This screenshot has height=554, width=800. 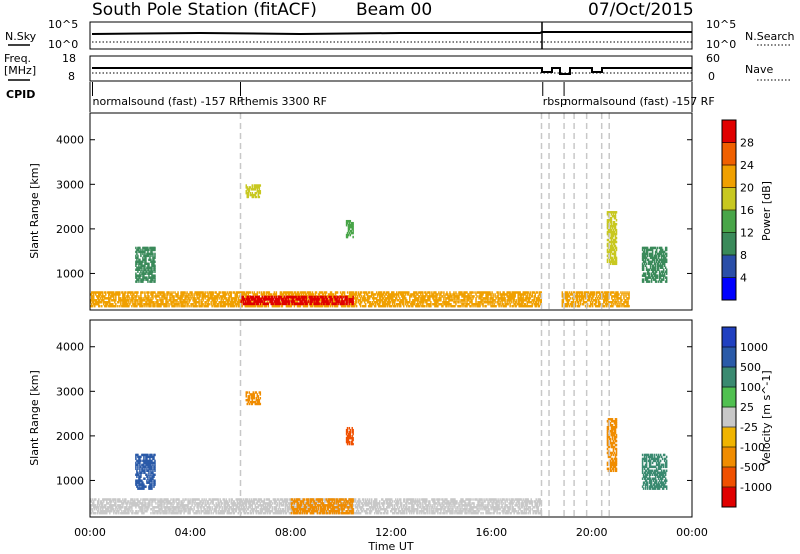 What do you see at coordinates (20, 70) in the screenshot?
I see `freq-label-2: [MHz]` at bounding box center [20, 70].